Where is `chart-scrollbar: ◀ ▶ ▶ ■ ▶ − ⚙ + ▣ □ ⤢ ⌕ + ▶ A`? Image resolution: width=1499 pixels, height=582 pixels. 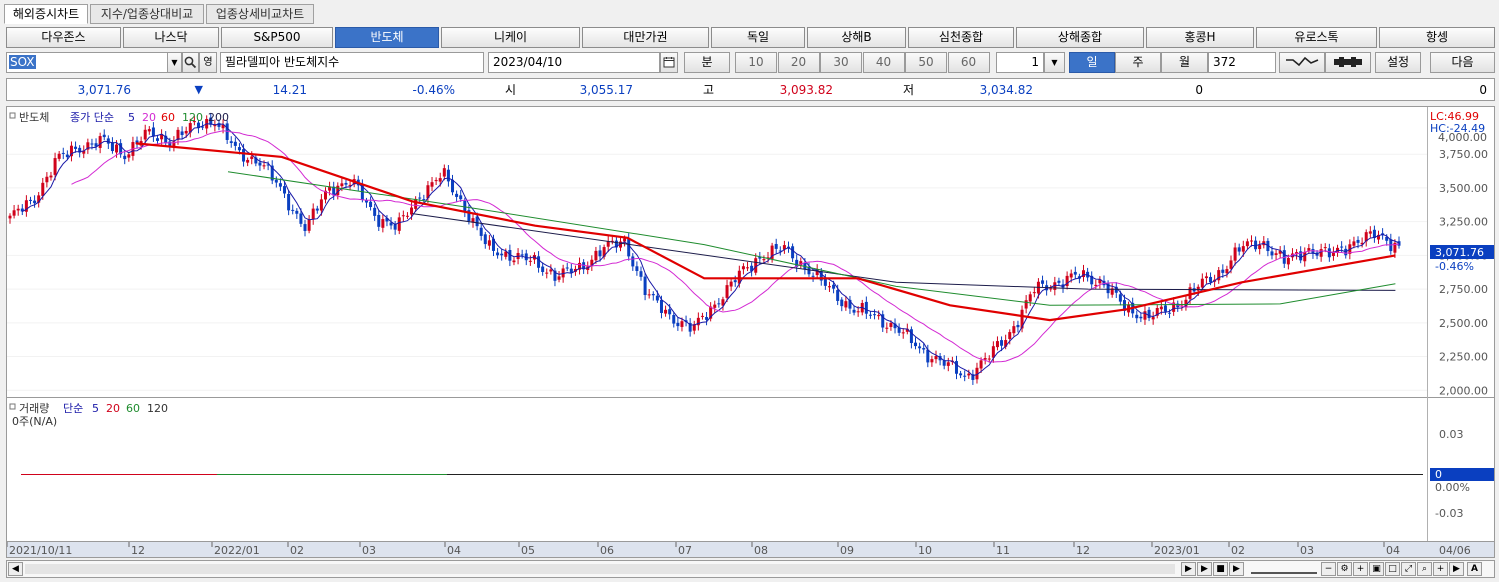 chart-scrollbar: ◀ ▶ ▶ ■ ▶ − ⚙ + ▣ □ ⤢ ⌕ + ▶ A is located at coordinates (750, 569).